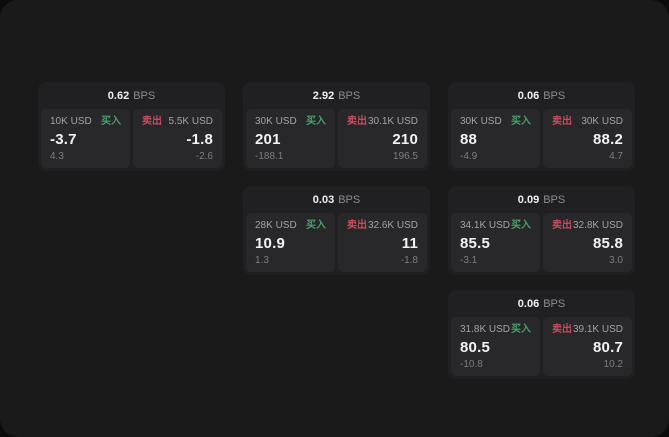 This screenshot has width=669, height=437. Describe the element at coordinates (57, 156) in the screenshot. I see `buy-delta-value: 4.3` at that location.